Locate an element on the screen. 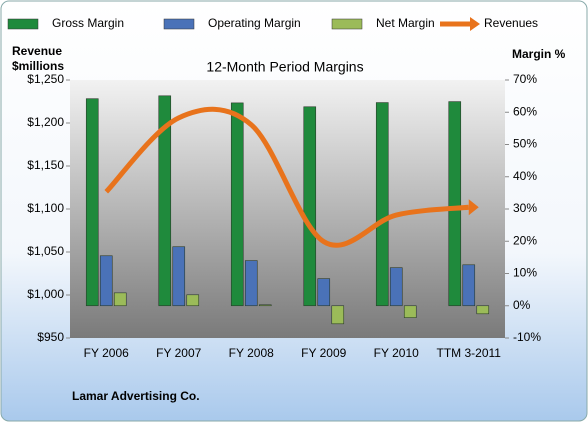  y-tick-label: $1,100 is located at coordinates (45, 208).